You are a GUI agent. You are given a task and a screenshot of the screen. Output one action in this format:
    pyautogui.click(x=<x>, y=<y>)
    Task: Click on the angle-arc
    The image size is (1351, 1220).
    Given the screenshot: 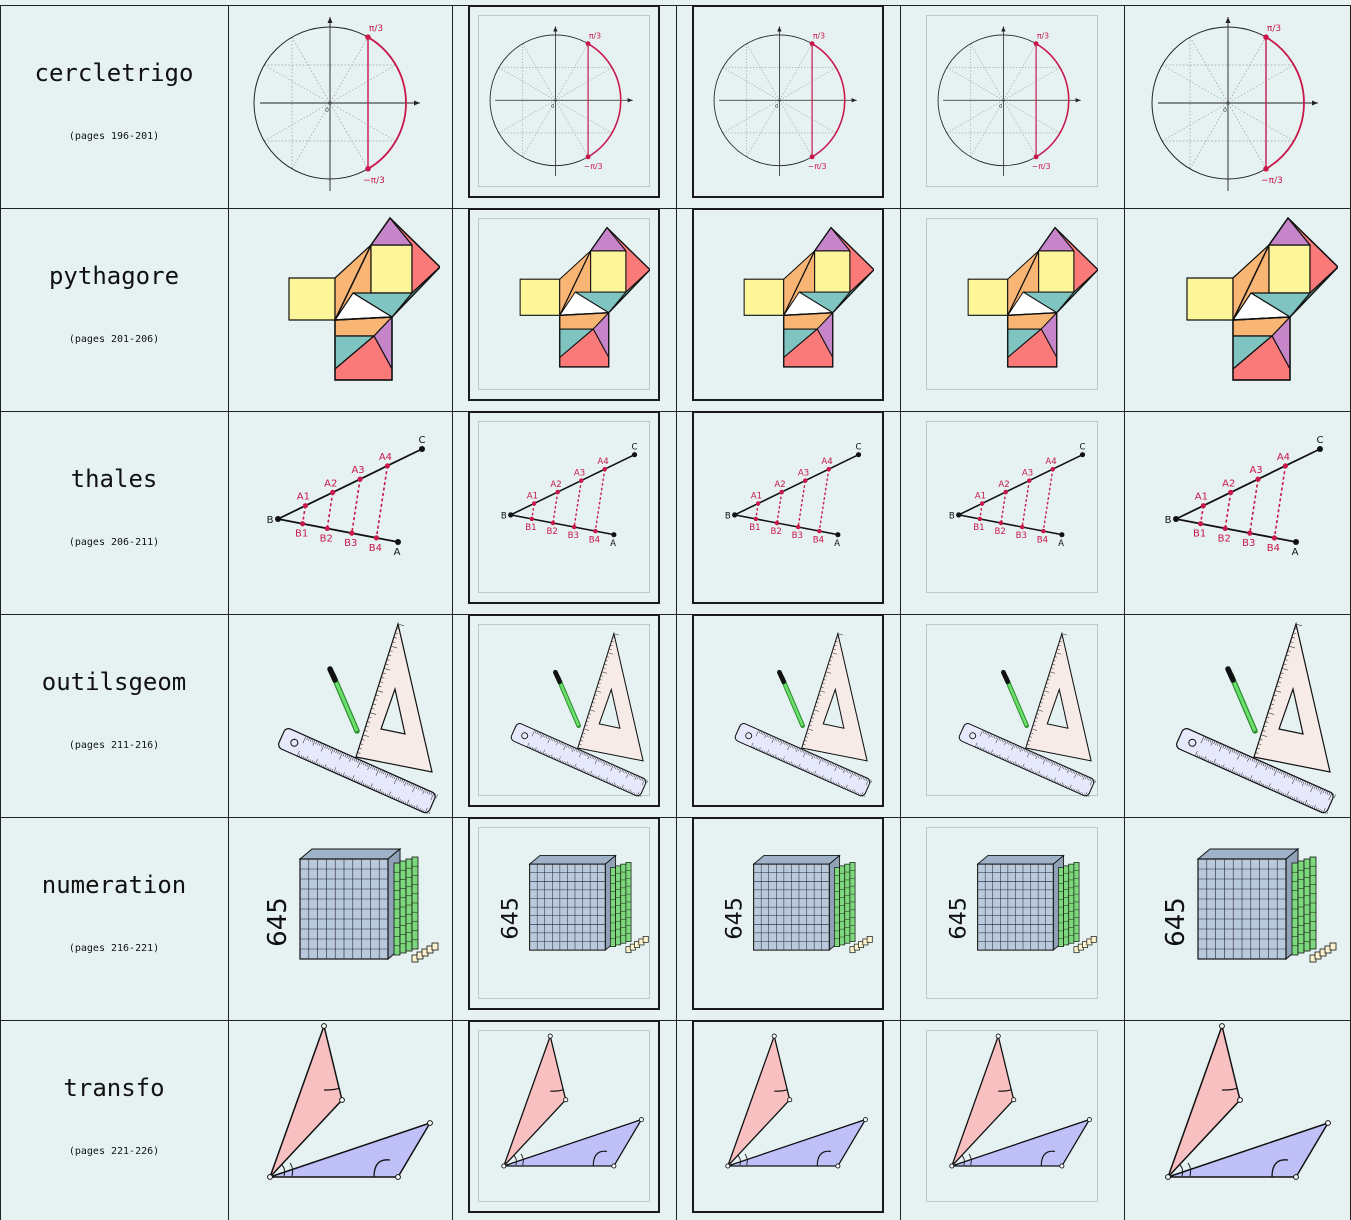 What is the action you would take?
    pyautogui.click(x=1189, y=1169)
    